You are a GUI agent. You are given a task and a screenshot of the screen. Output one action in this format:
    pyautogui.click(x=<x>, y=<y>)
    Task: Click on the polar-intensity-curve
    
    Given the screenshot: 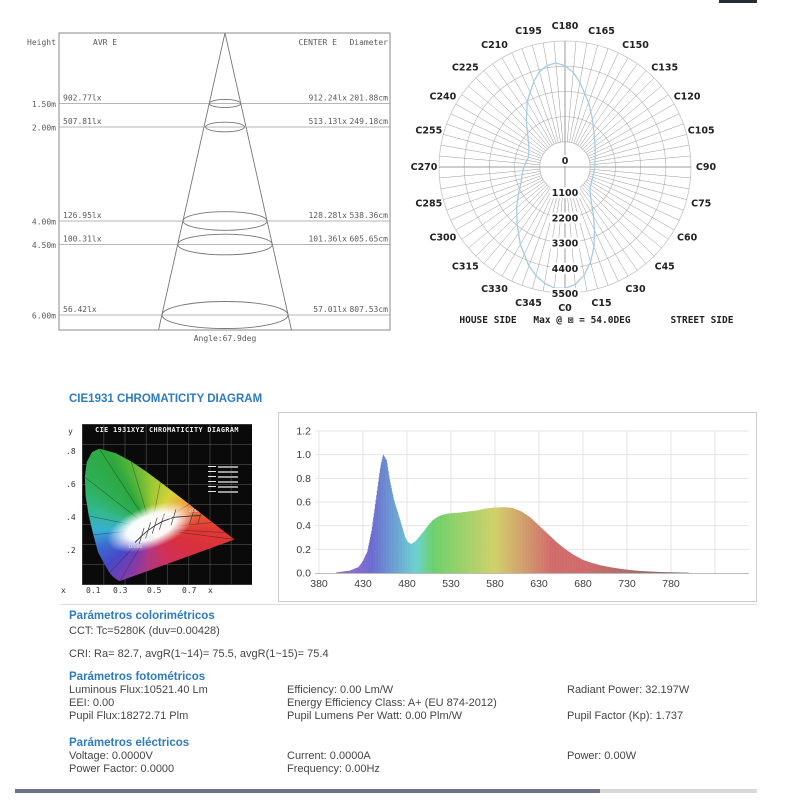 What is the action you would take?
    pyautogui.click(x=556, y=176)
    